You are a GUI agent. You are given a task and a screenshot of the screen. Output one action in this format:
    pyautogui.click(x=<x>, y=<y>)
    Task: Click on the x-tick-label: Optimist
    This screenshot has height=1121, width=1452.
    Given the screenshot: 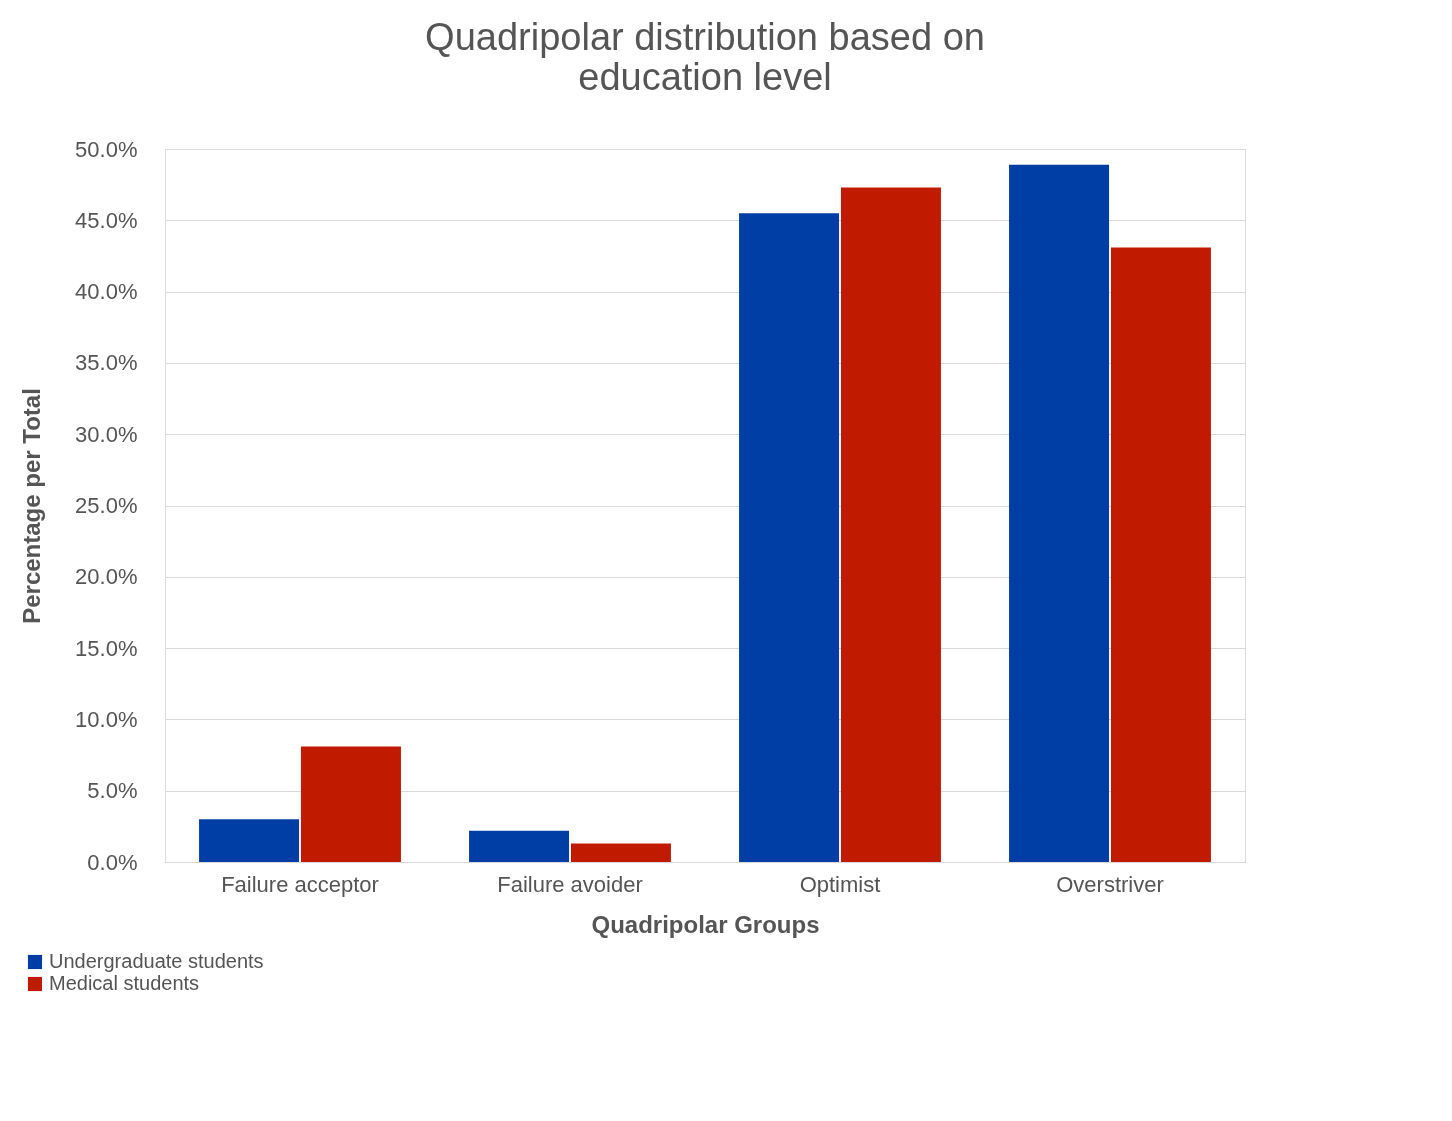 What is the action you would take?
    pyautogui.click(x=840, y=884)
    